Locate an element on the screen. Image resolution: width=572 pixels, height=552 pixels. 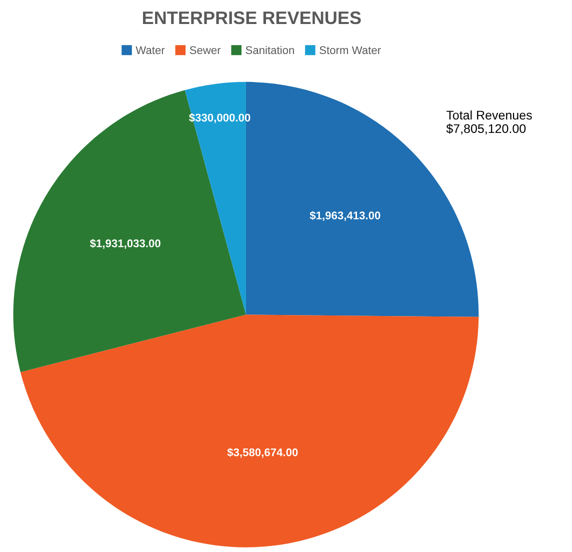
legend-label: Sewer is located at coordinates (205, 50).